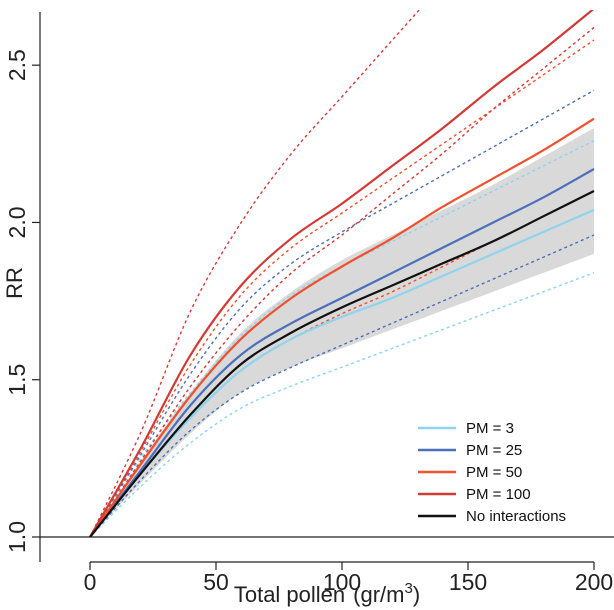  I want to click on legend-label-pm-100: PM = 100, so click(498, 494).